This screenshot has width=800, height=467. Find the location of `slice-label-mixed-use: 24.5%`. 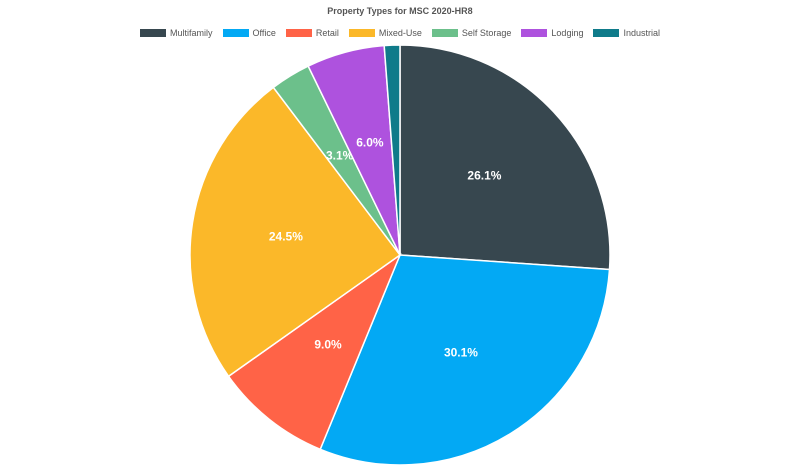

slice-label-mixed-use: 24.5% is located at coordinates (286, 236).